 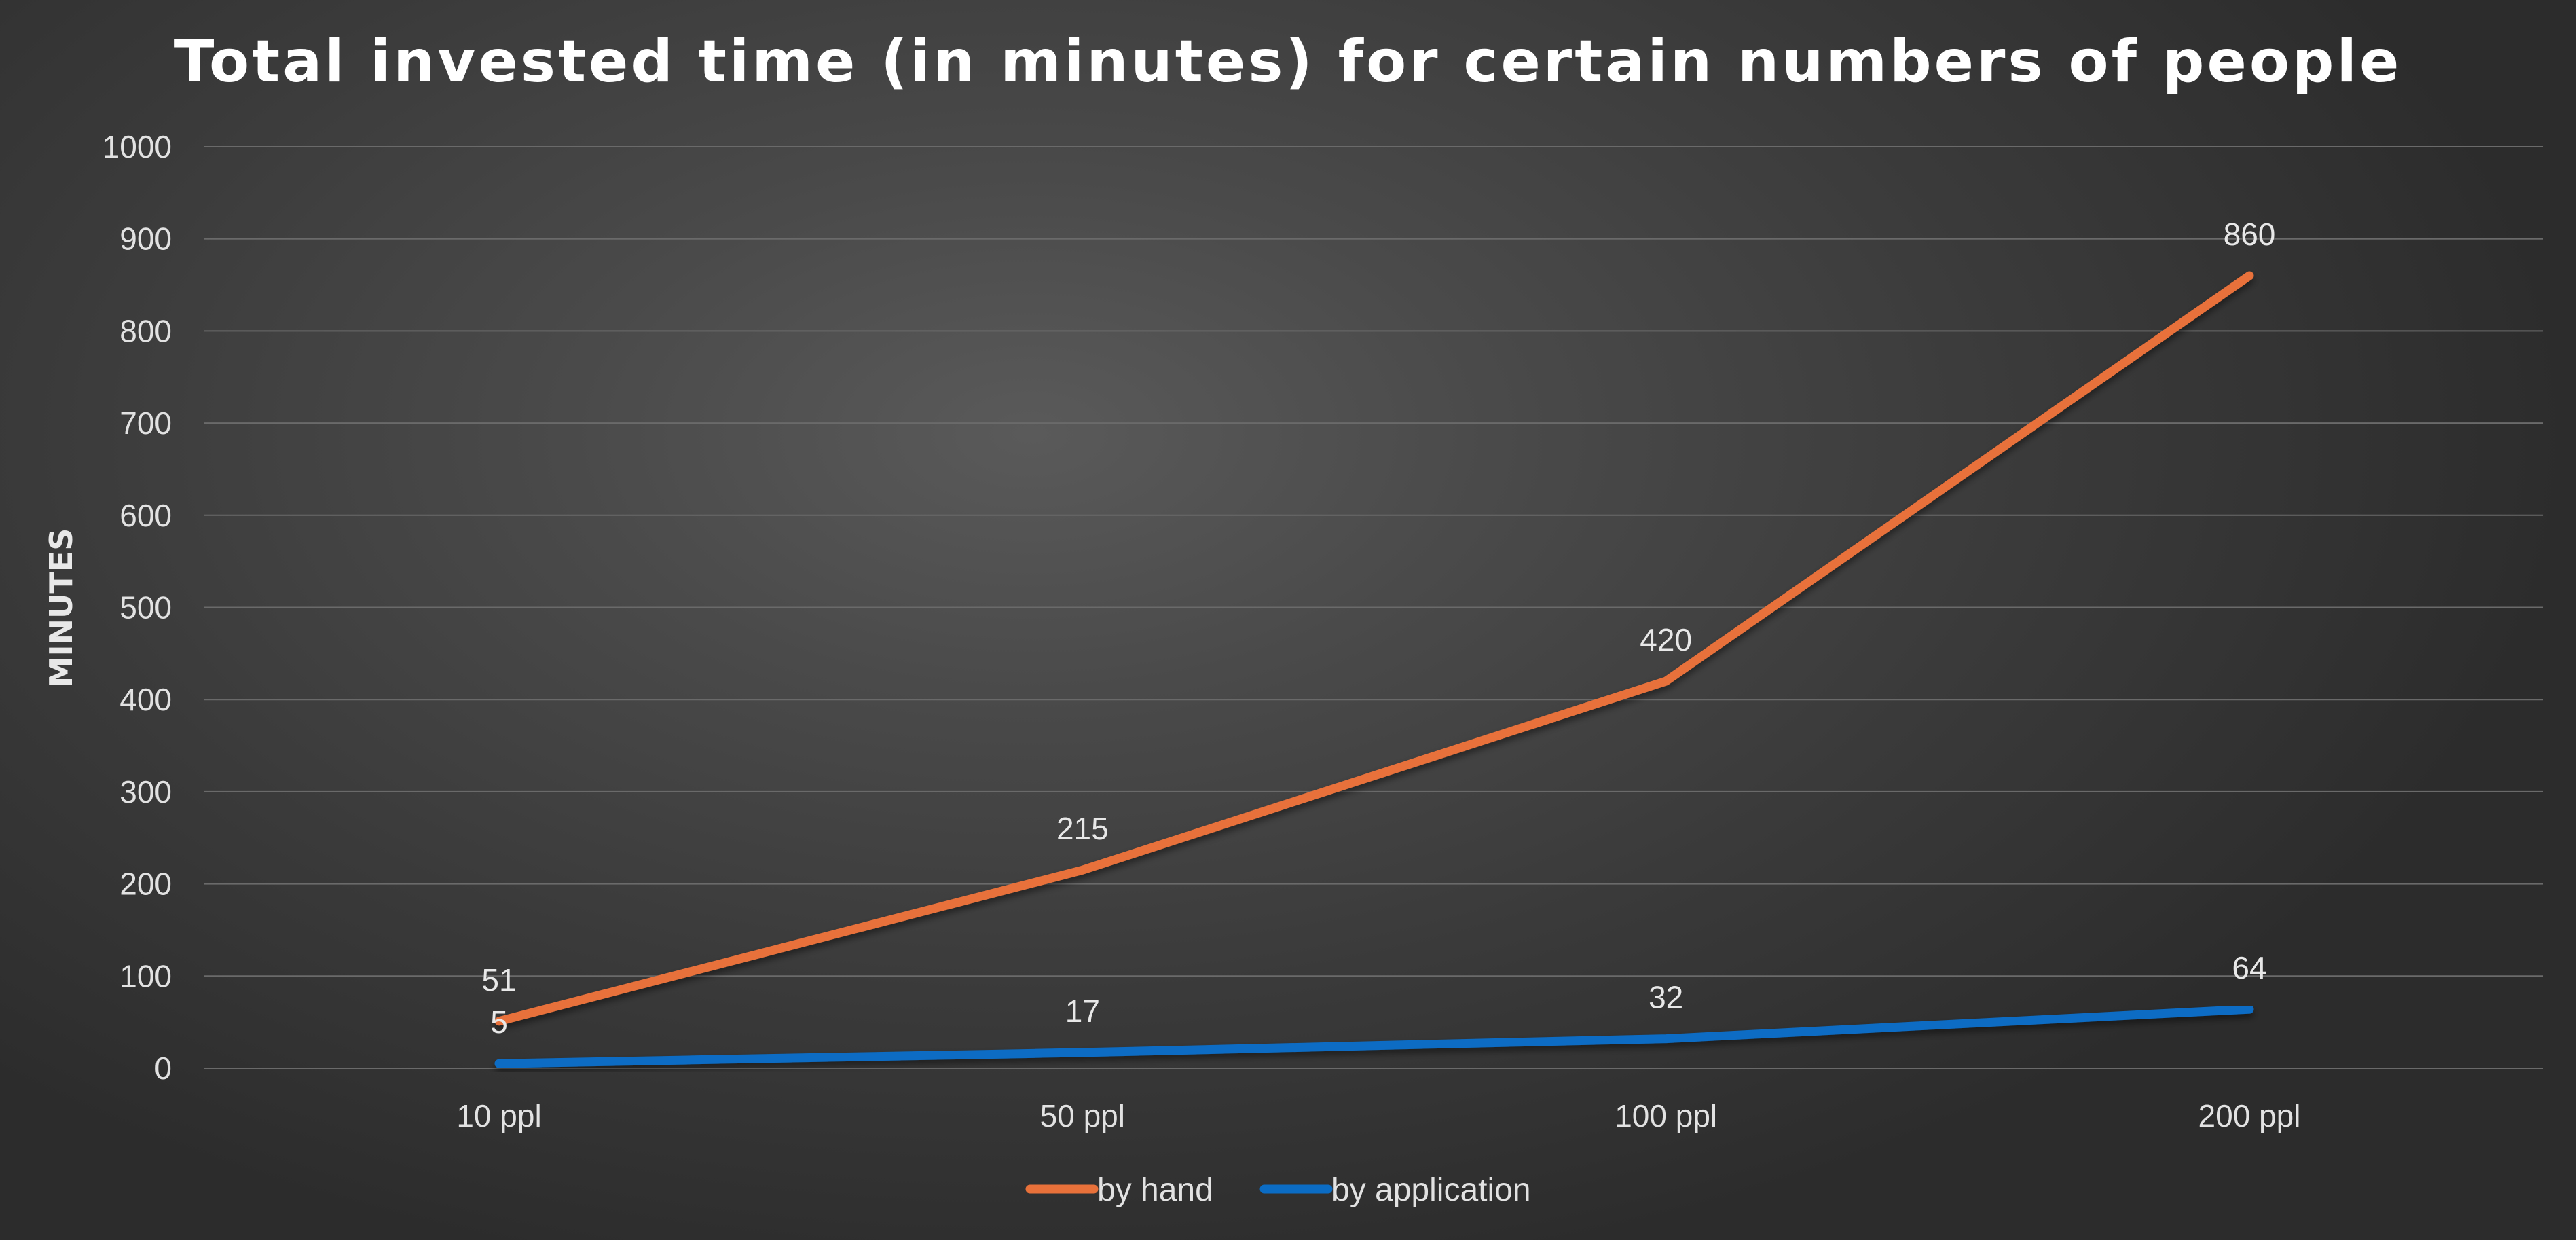 I want to click on data-label: 17, so click(x=1082, y=1011).